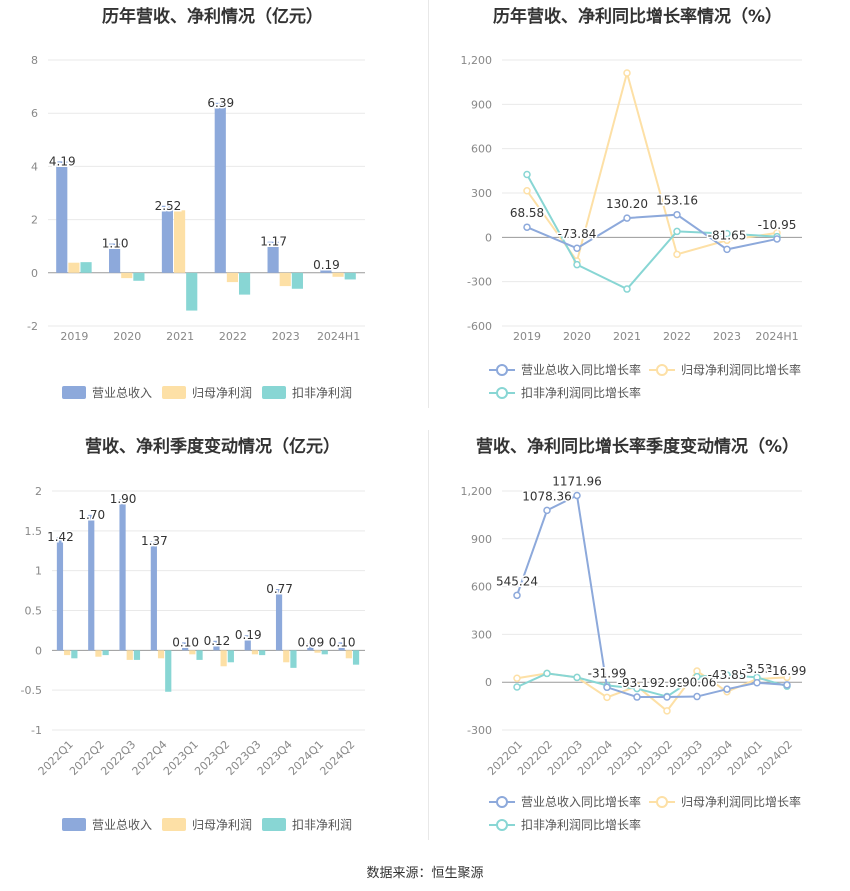  I want to click on y-tick-label: 1.5, so click(34, 531).